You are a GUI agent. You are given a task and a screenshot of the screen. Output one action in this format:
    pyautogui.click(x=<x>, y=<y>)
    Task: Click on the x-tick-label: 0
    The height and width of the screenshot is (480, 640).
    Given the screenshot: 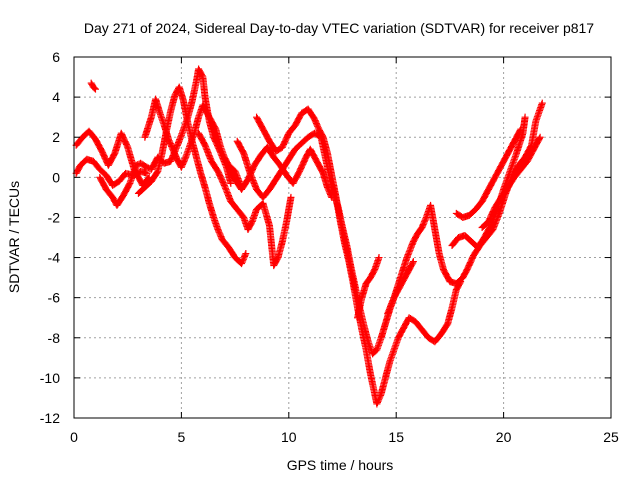 What is the action you would take?
    pyautogui.click(x=74, y=437)
    